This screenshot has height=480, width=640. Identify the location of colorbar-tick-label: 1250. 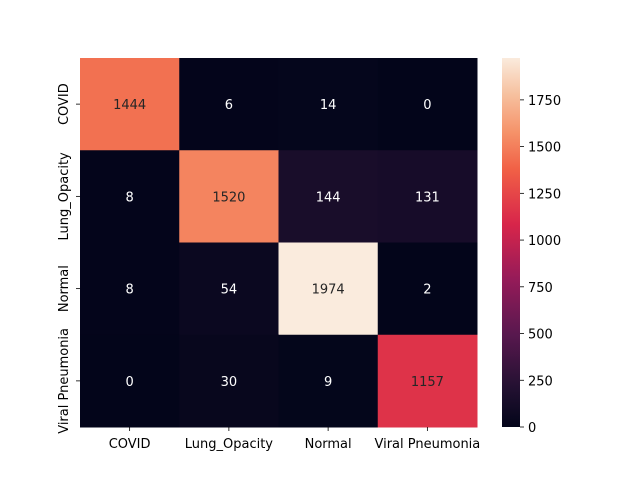
(544, 194).